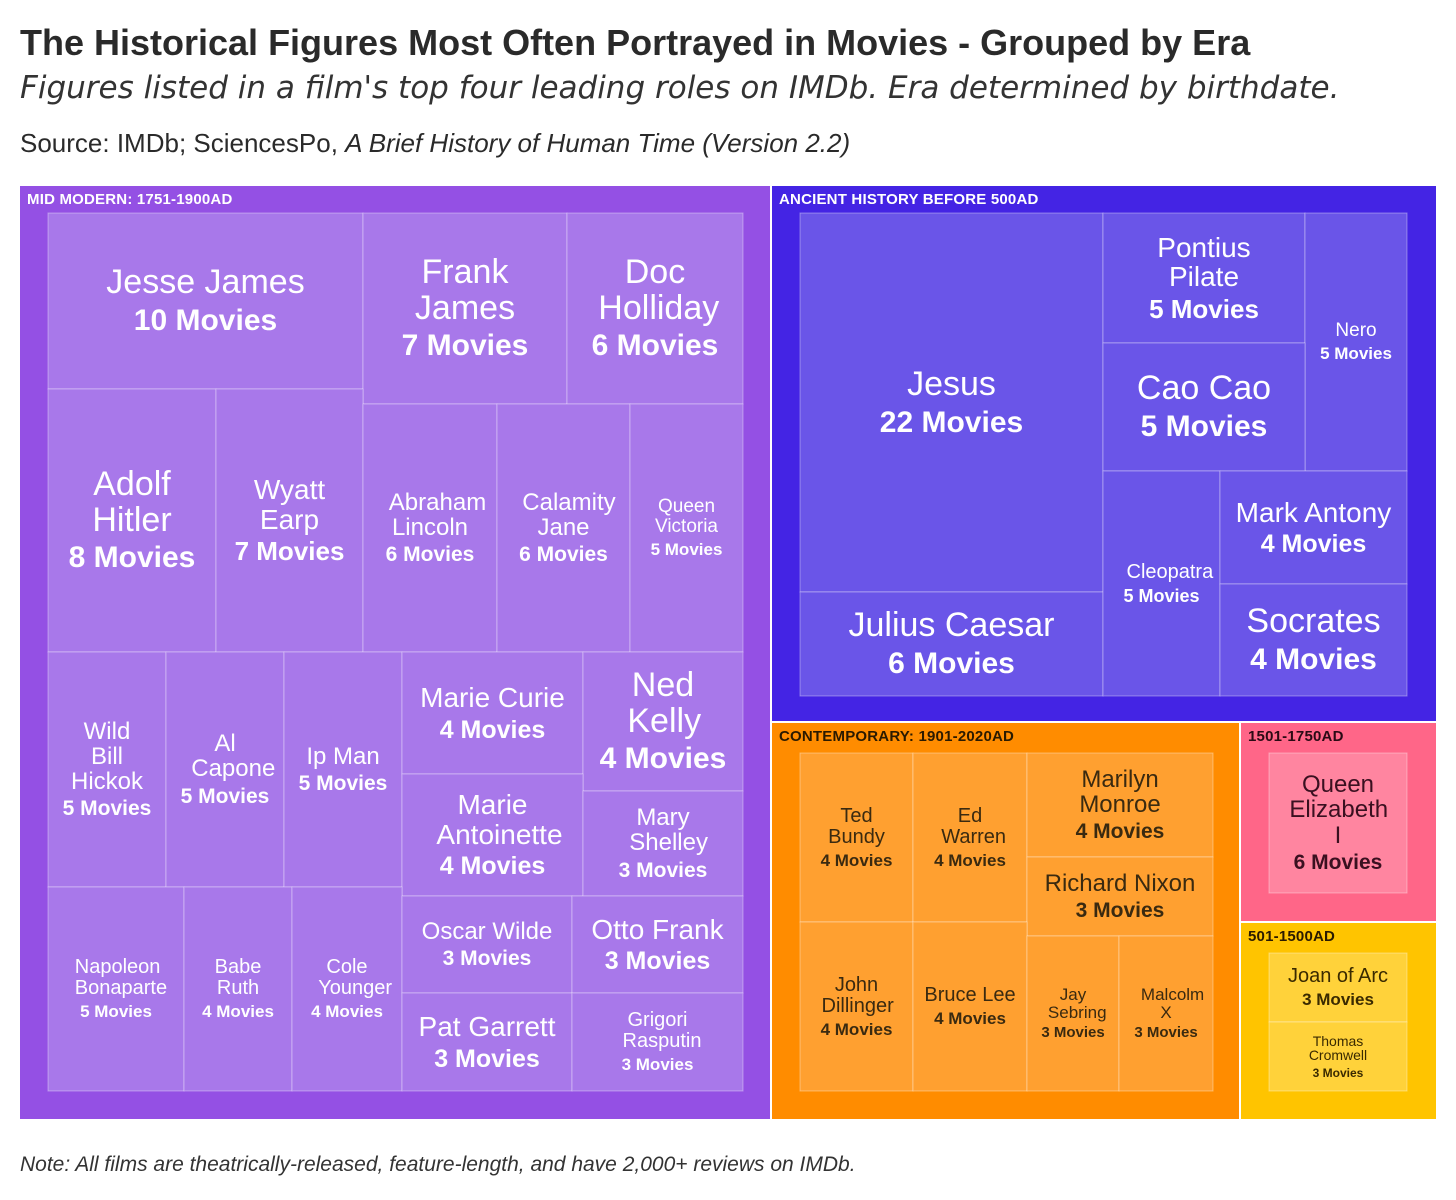 This screenshot has height=1200, width=1456. What do you see at coordinates (662, 1031) in the screenshot?
I see `figure-name: Grigori Rasputin` at bounding box center [662, 1031].